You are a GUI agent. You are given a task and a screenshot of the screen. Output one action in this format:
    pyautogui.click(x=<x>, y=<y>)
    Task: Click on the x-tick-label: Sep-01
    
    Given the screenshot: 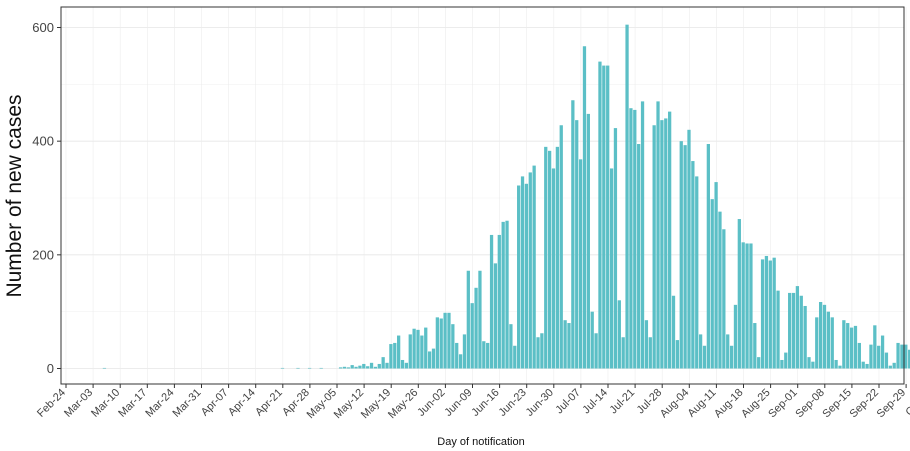 What is the action you would take?
    pyautogui.click(x=783, y=404)
    